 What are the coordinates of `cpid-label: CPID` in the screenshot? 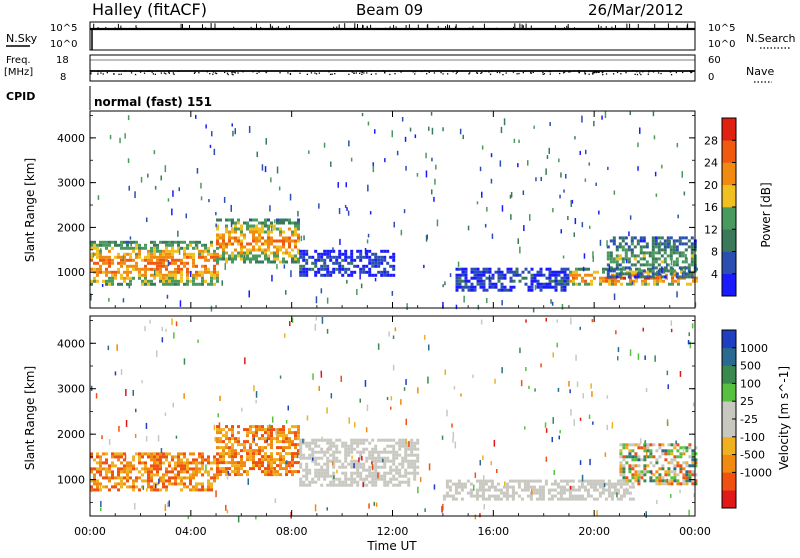 It's located at (20, 96).